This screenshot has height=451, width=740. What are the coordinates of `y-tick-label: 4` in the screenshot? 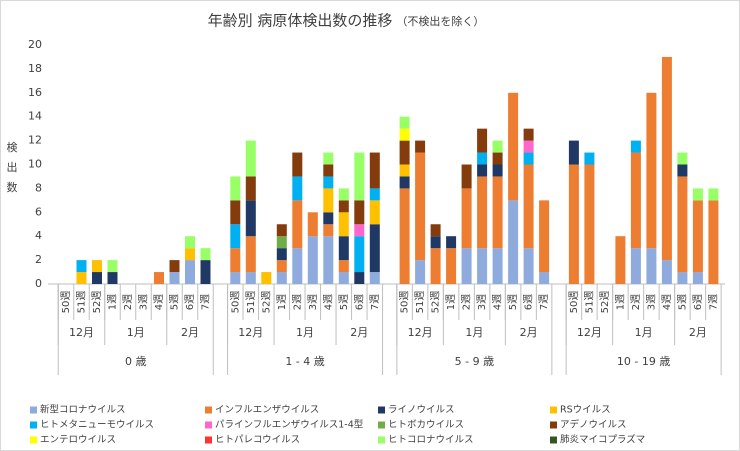 It's located at (38, 235).